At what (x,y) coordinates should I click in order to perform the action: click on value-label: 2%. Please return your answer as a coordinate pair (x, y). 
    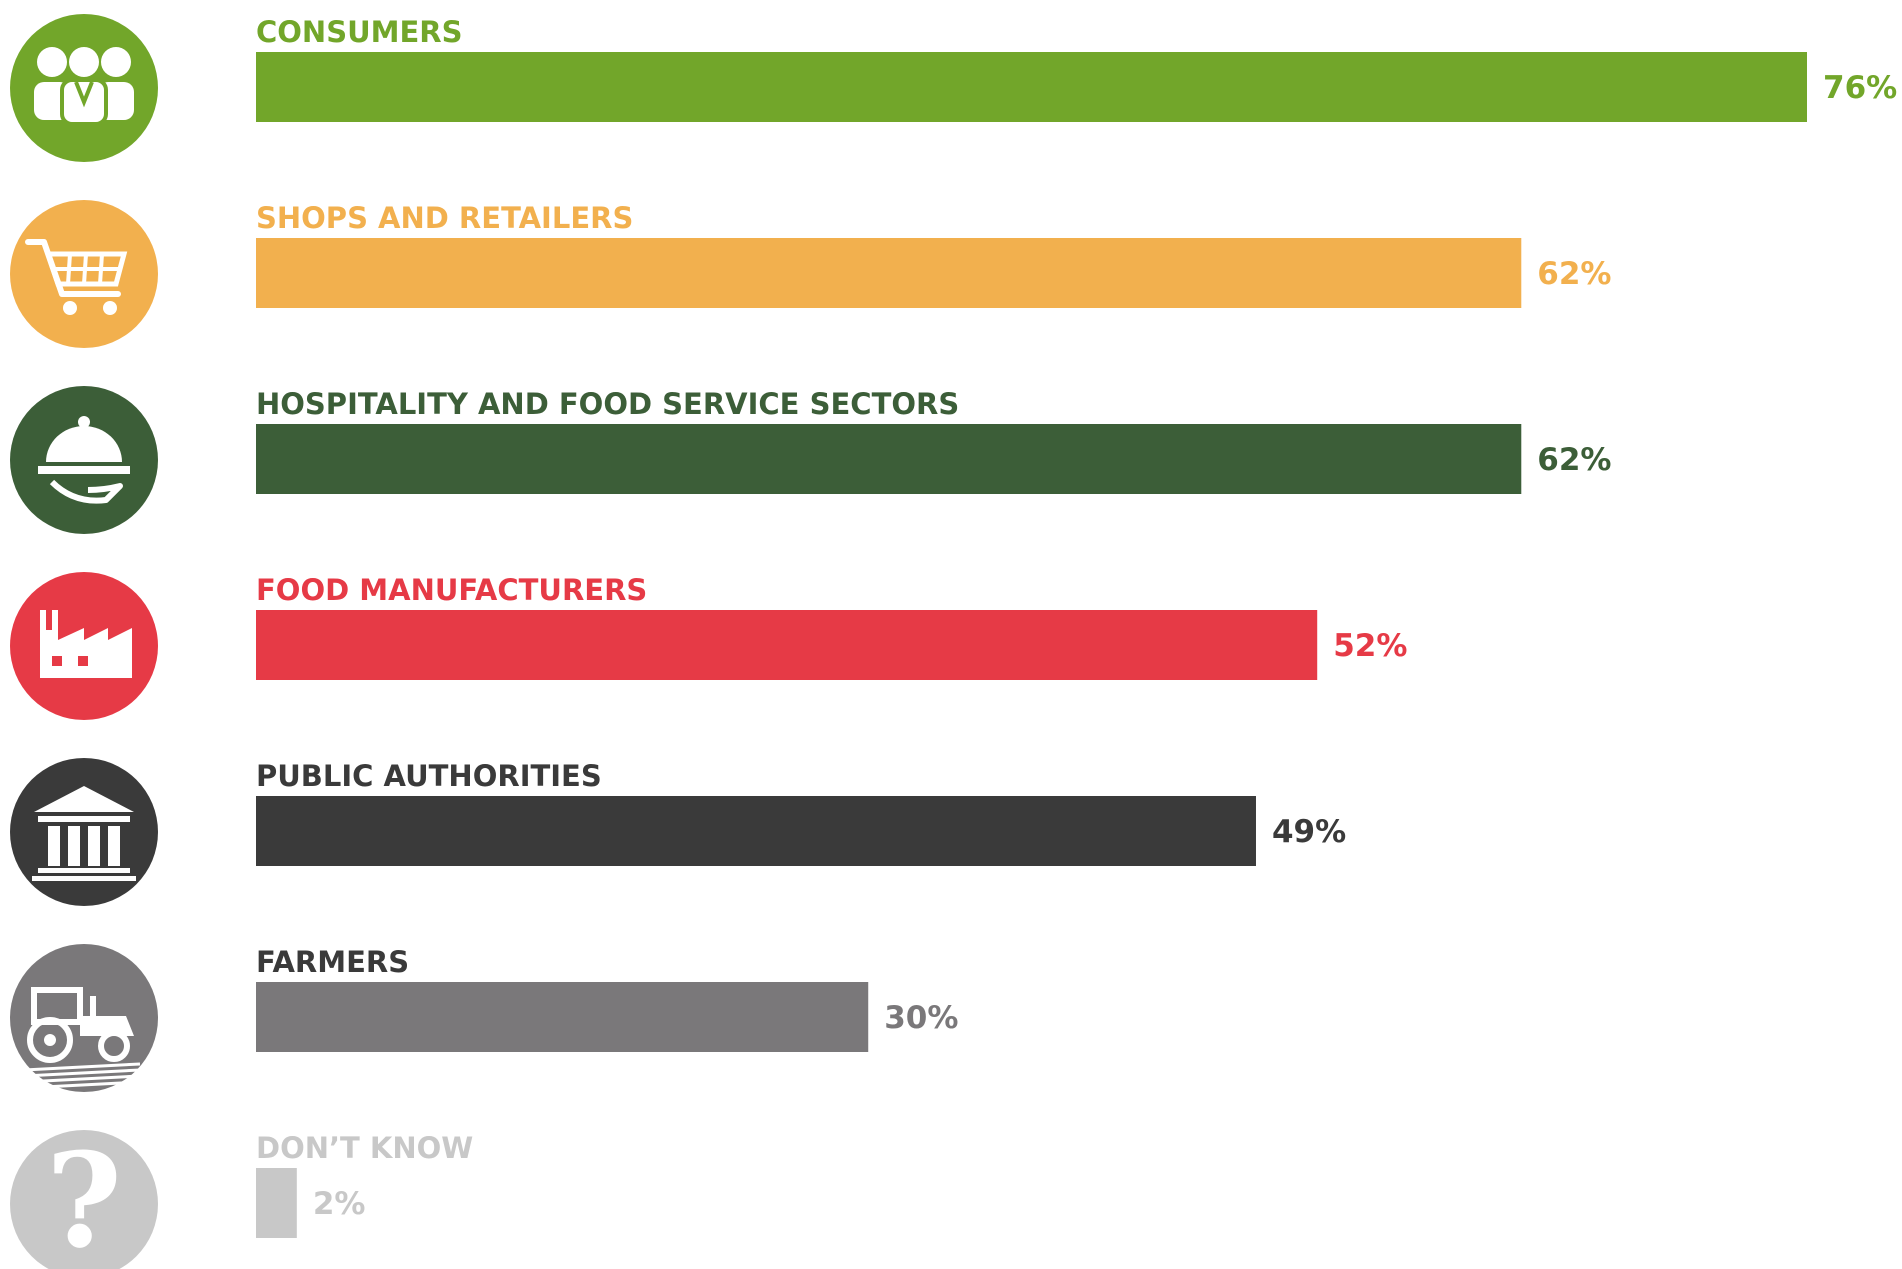
    Looking at the image, I should click on (339, 1204).